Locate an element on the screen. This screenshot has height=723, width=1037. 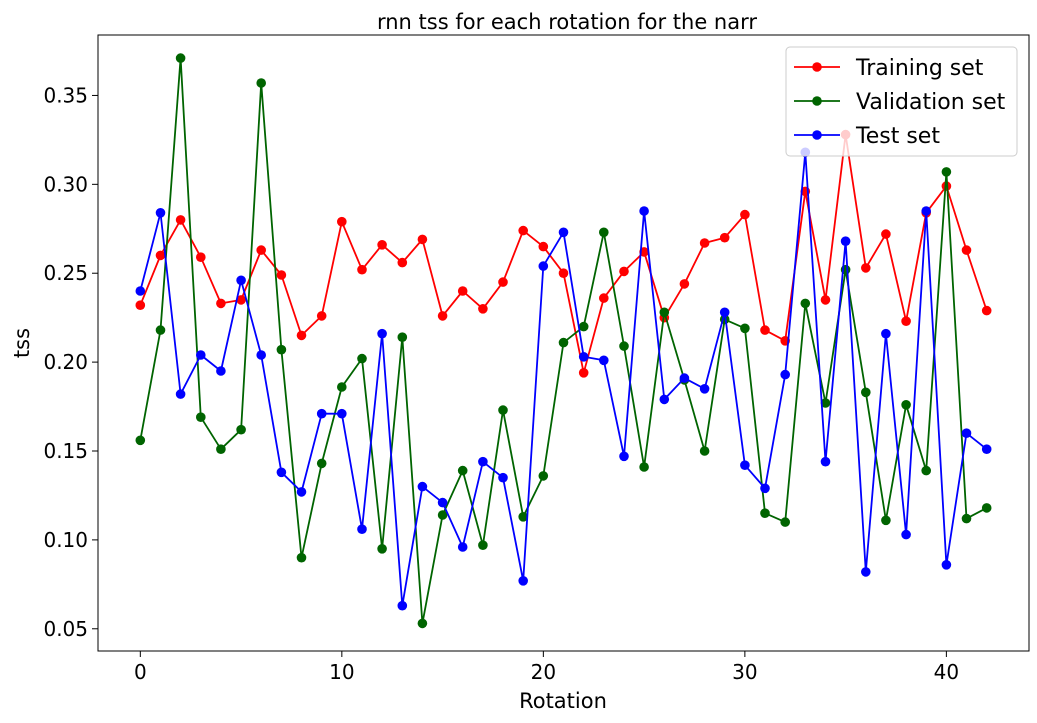
y-axis-label: tss is located at coordinates (22, 343).